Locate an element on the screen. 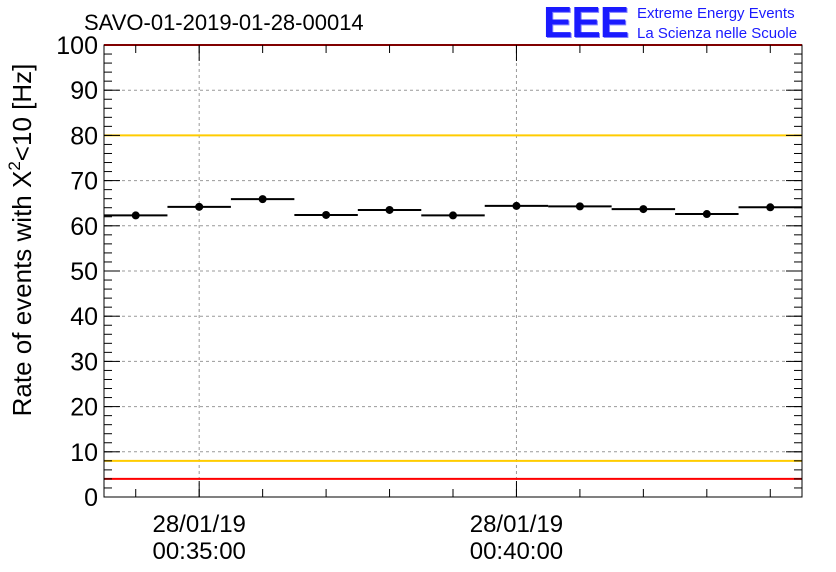 This screenshot has width=836, height=572. y-tick-label: 100 is located at coordinates (77, 46).